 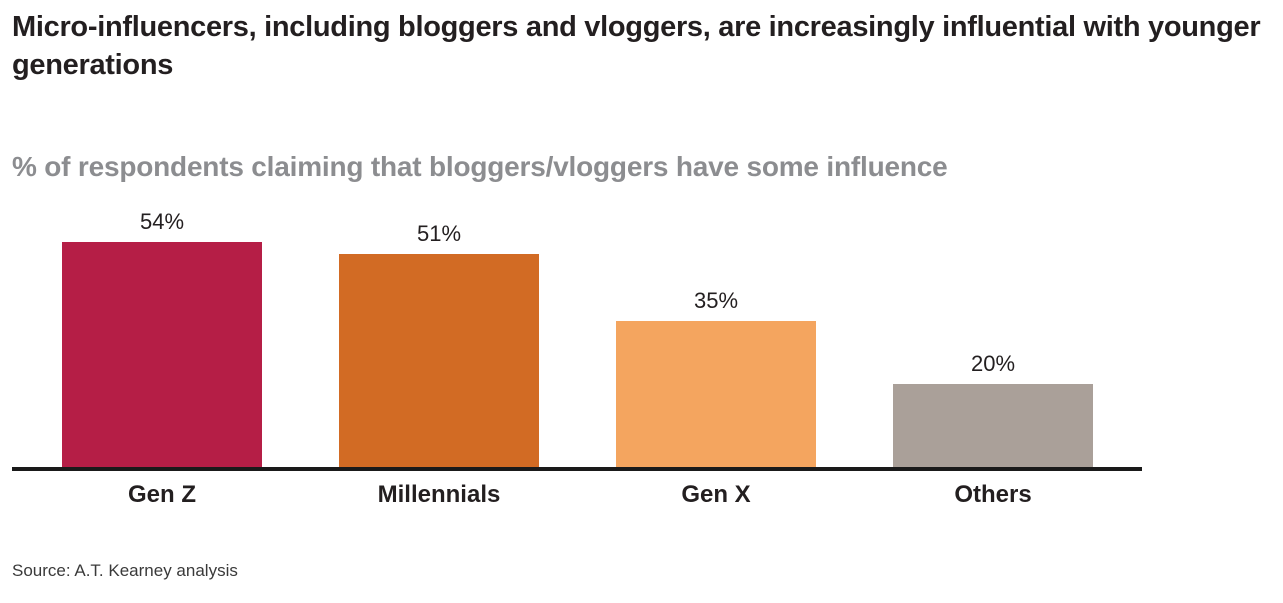 What do you see at coordinates (162, 354) in the screenshot?
I see `bar-gen-z` at bounding box center [162, 354].